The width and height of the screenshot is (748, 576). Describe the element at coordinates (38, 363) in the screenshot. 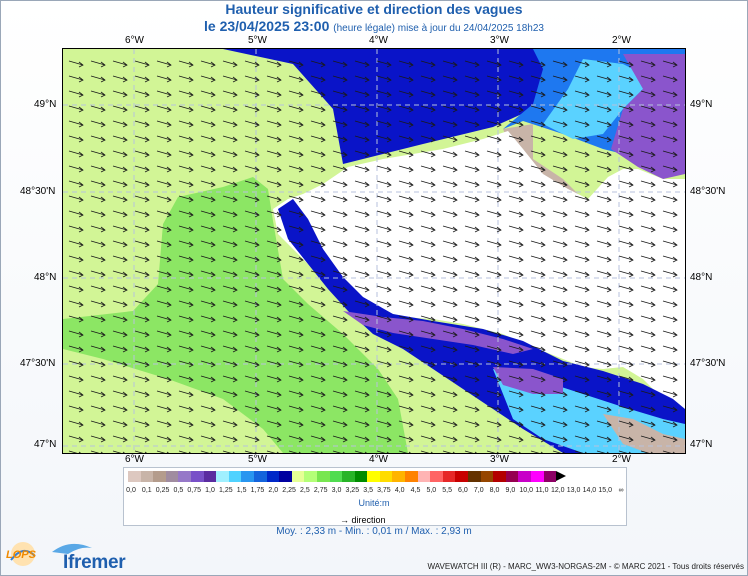

I see `lat-tick-left-47-30n: 47°30'N` at that location.